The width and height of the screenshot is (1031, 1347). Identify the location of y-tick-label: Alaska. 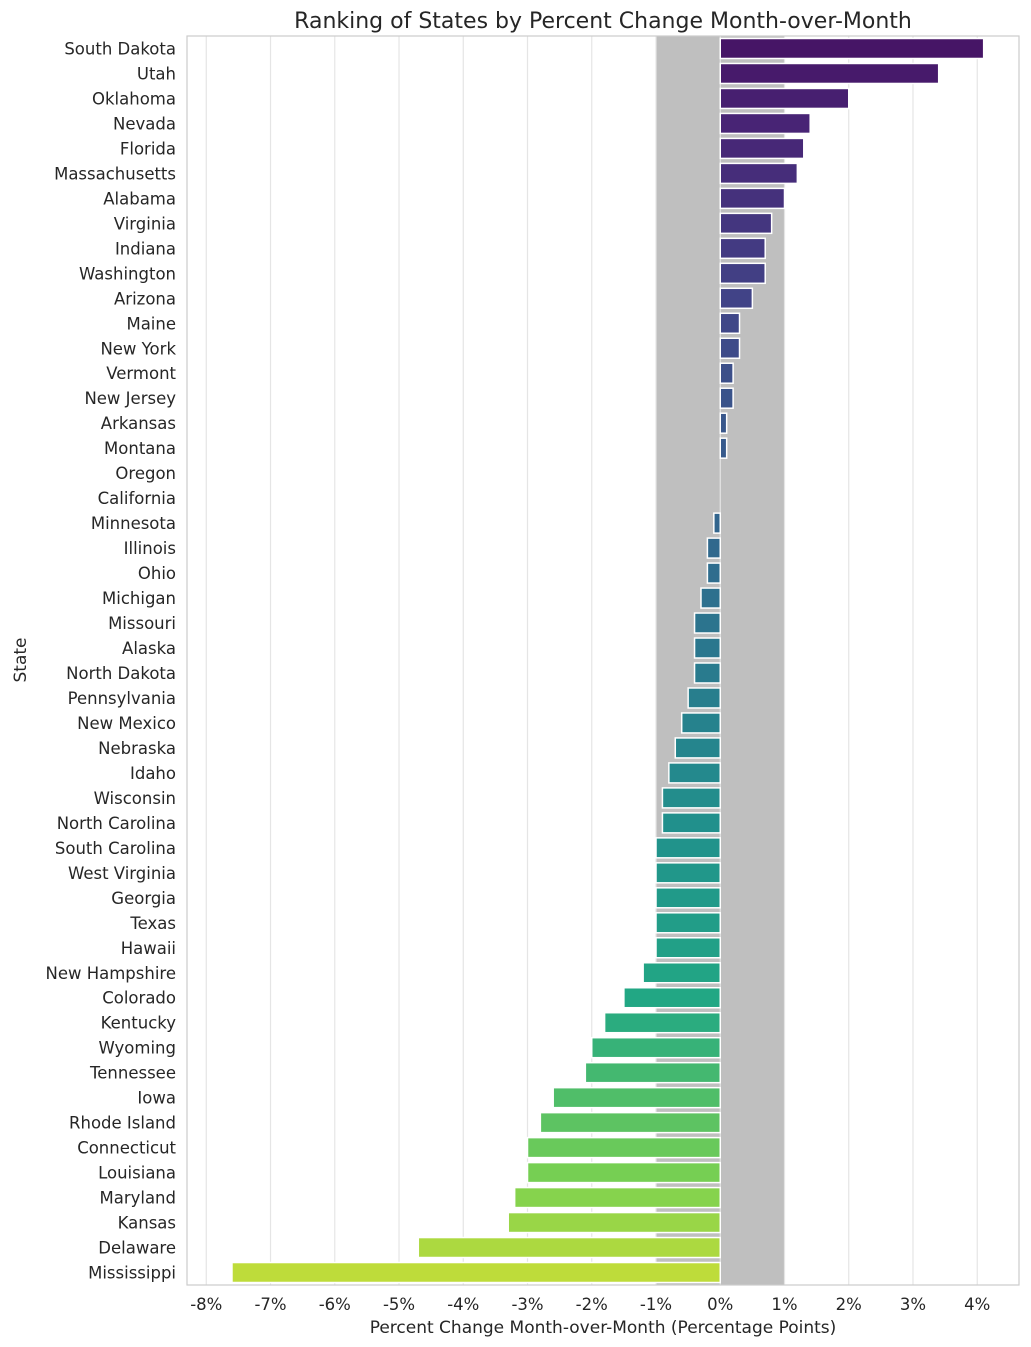
(149, 648).